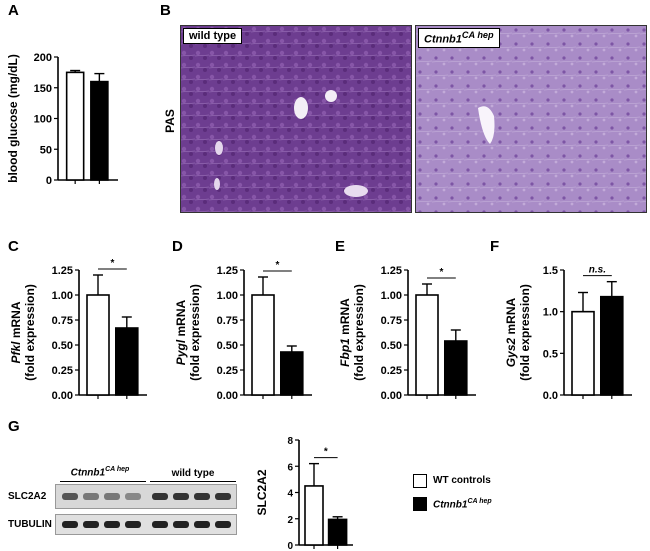 This screenshot has width=650, height=551. I want to click on y-tick-label-g: 2, so click(290, 520).